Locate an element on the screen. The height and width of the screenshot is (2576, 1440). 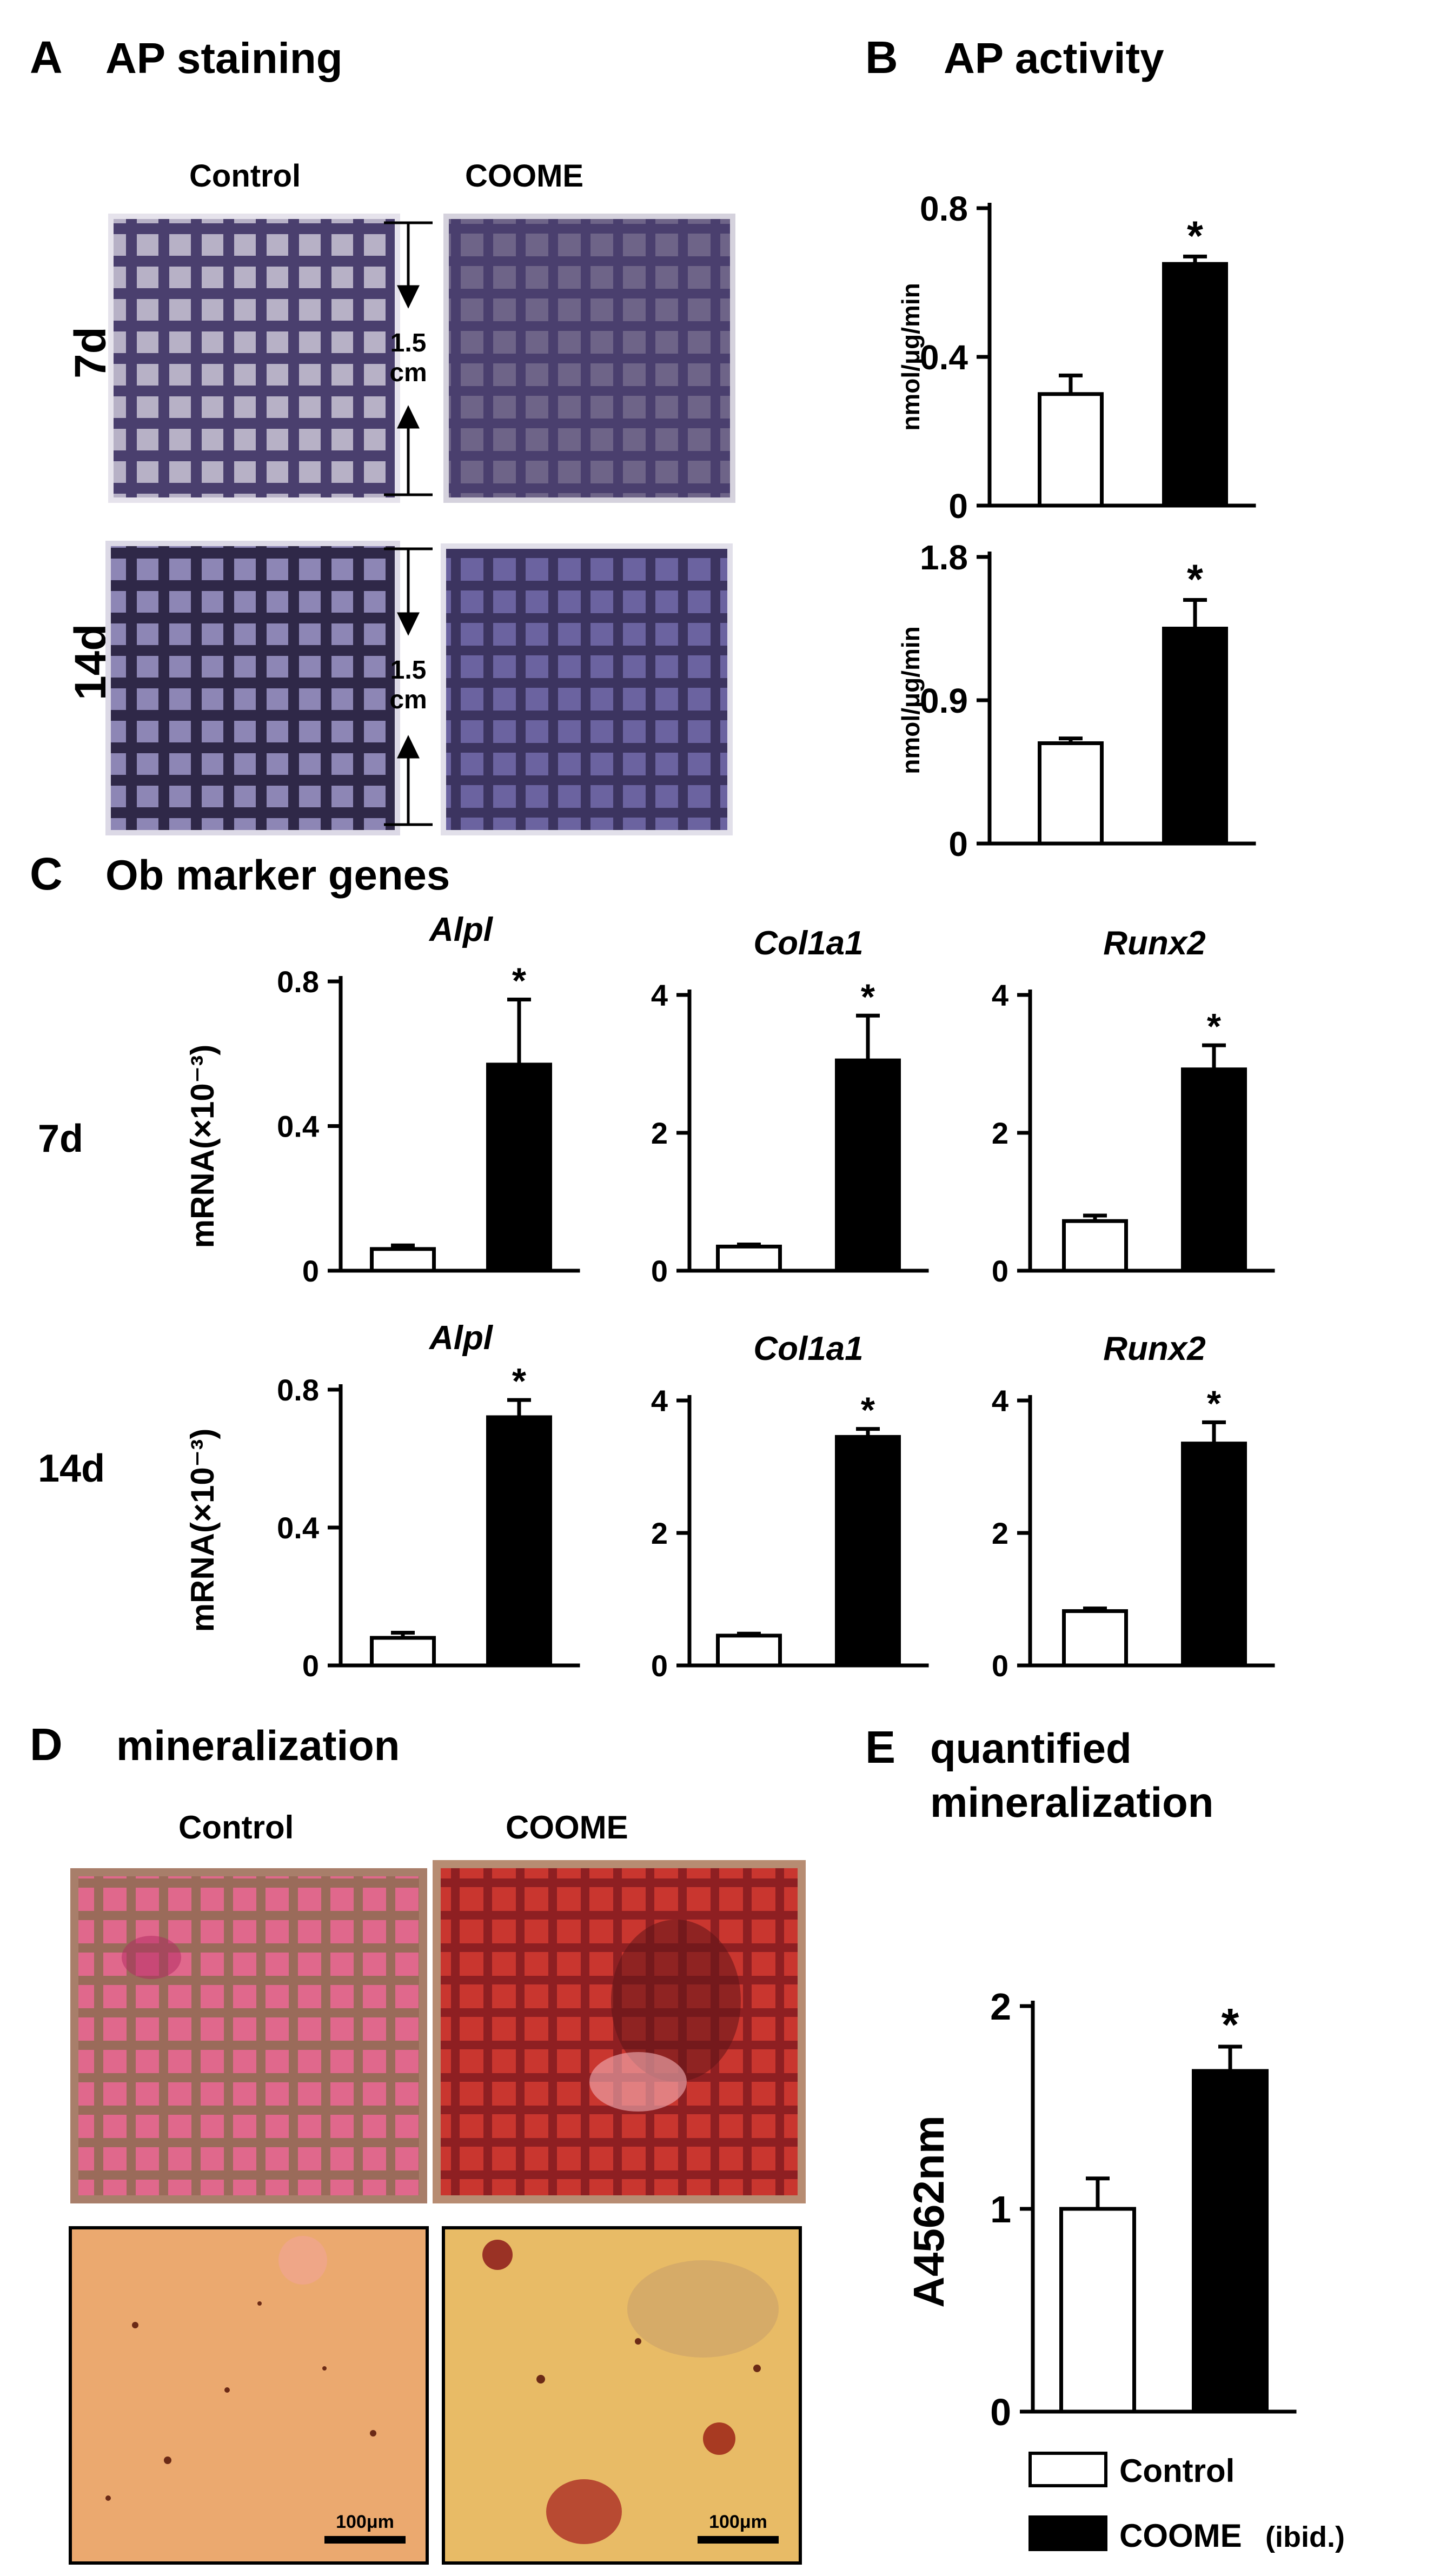
panel-c-letter: C is located at coordinates (46, 873).